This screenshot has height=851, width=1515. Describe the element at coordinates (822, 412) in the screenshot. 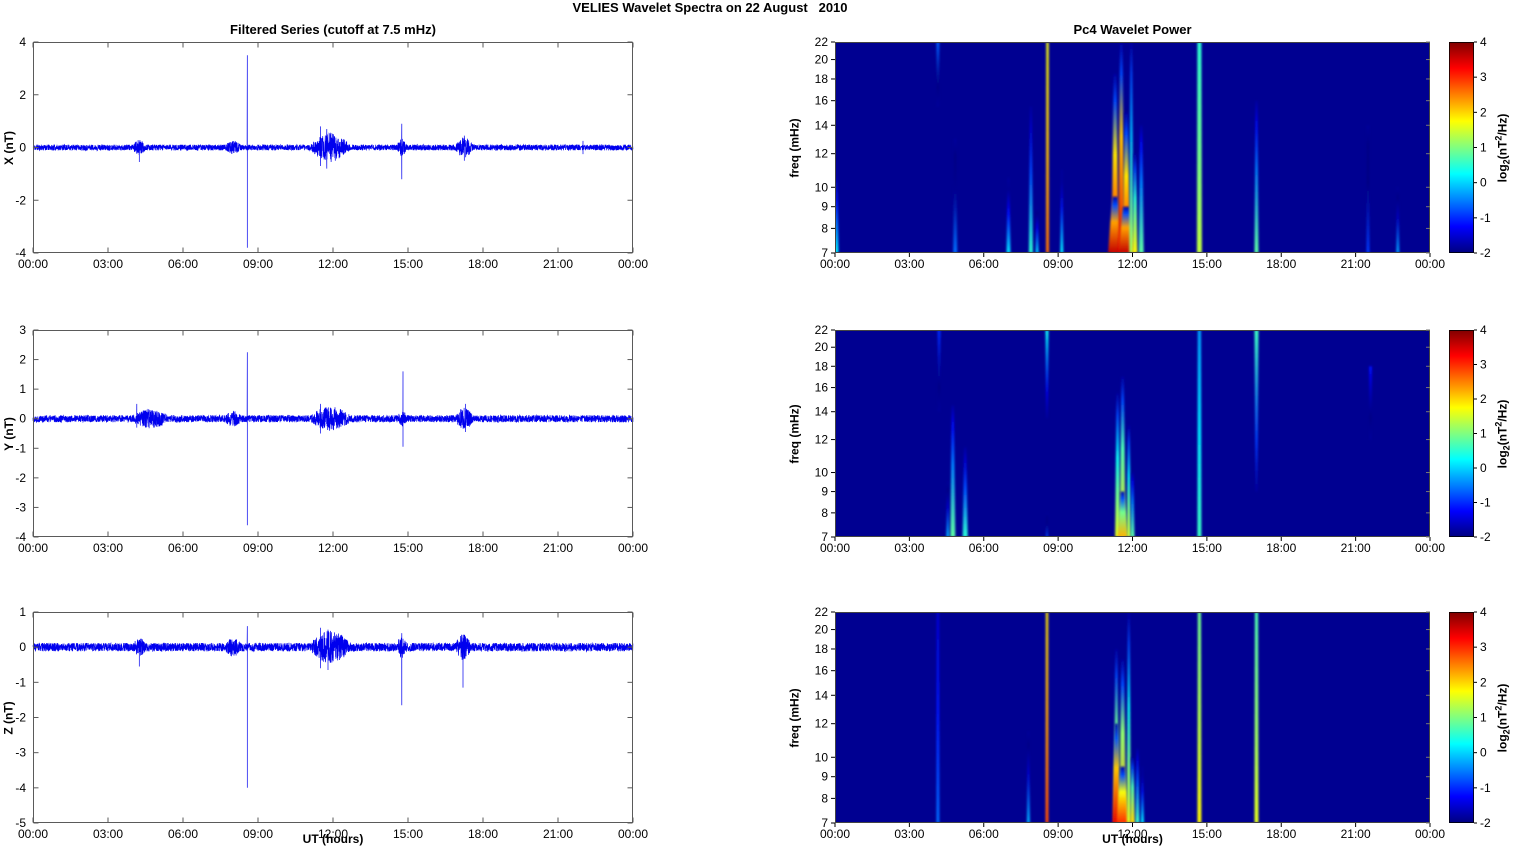

I see `tick-label: 14` at that location.